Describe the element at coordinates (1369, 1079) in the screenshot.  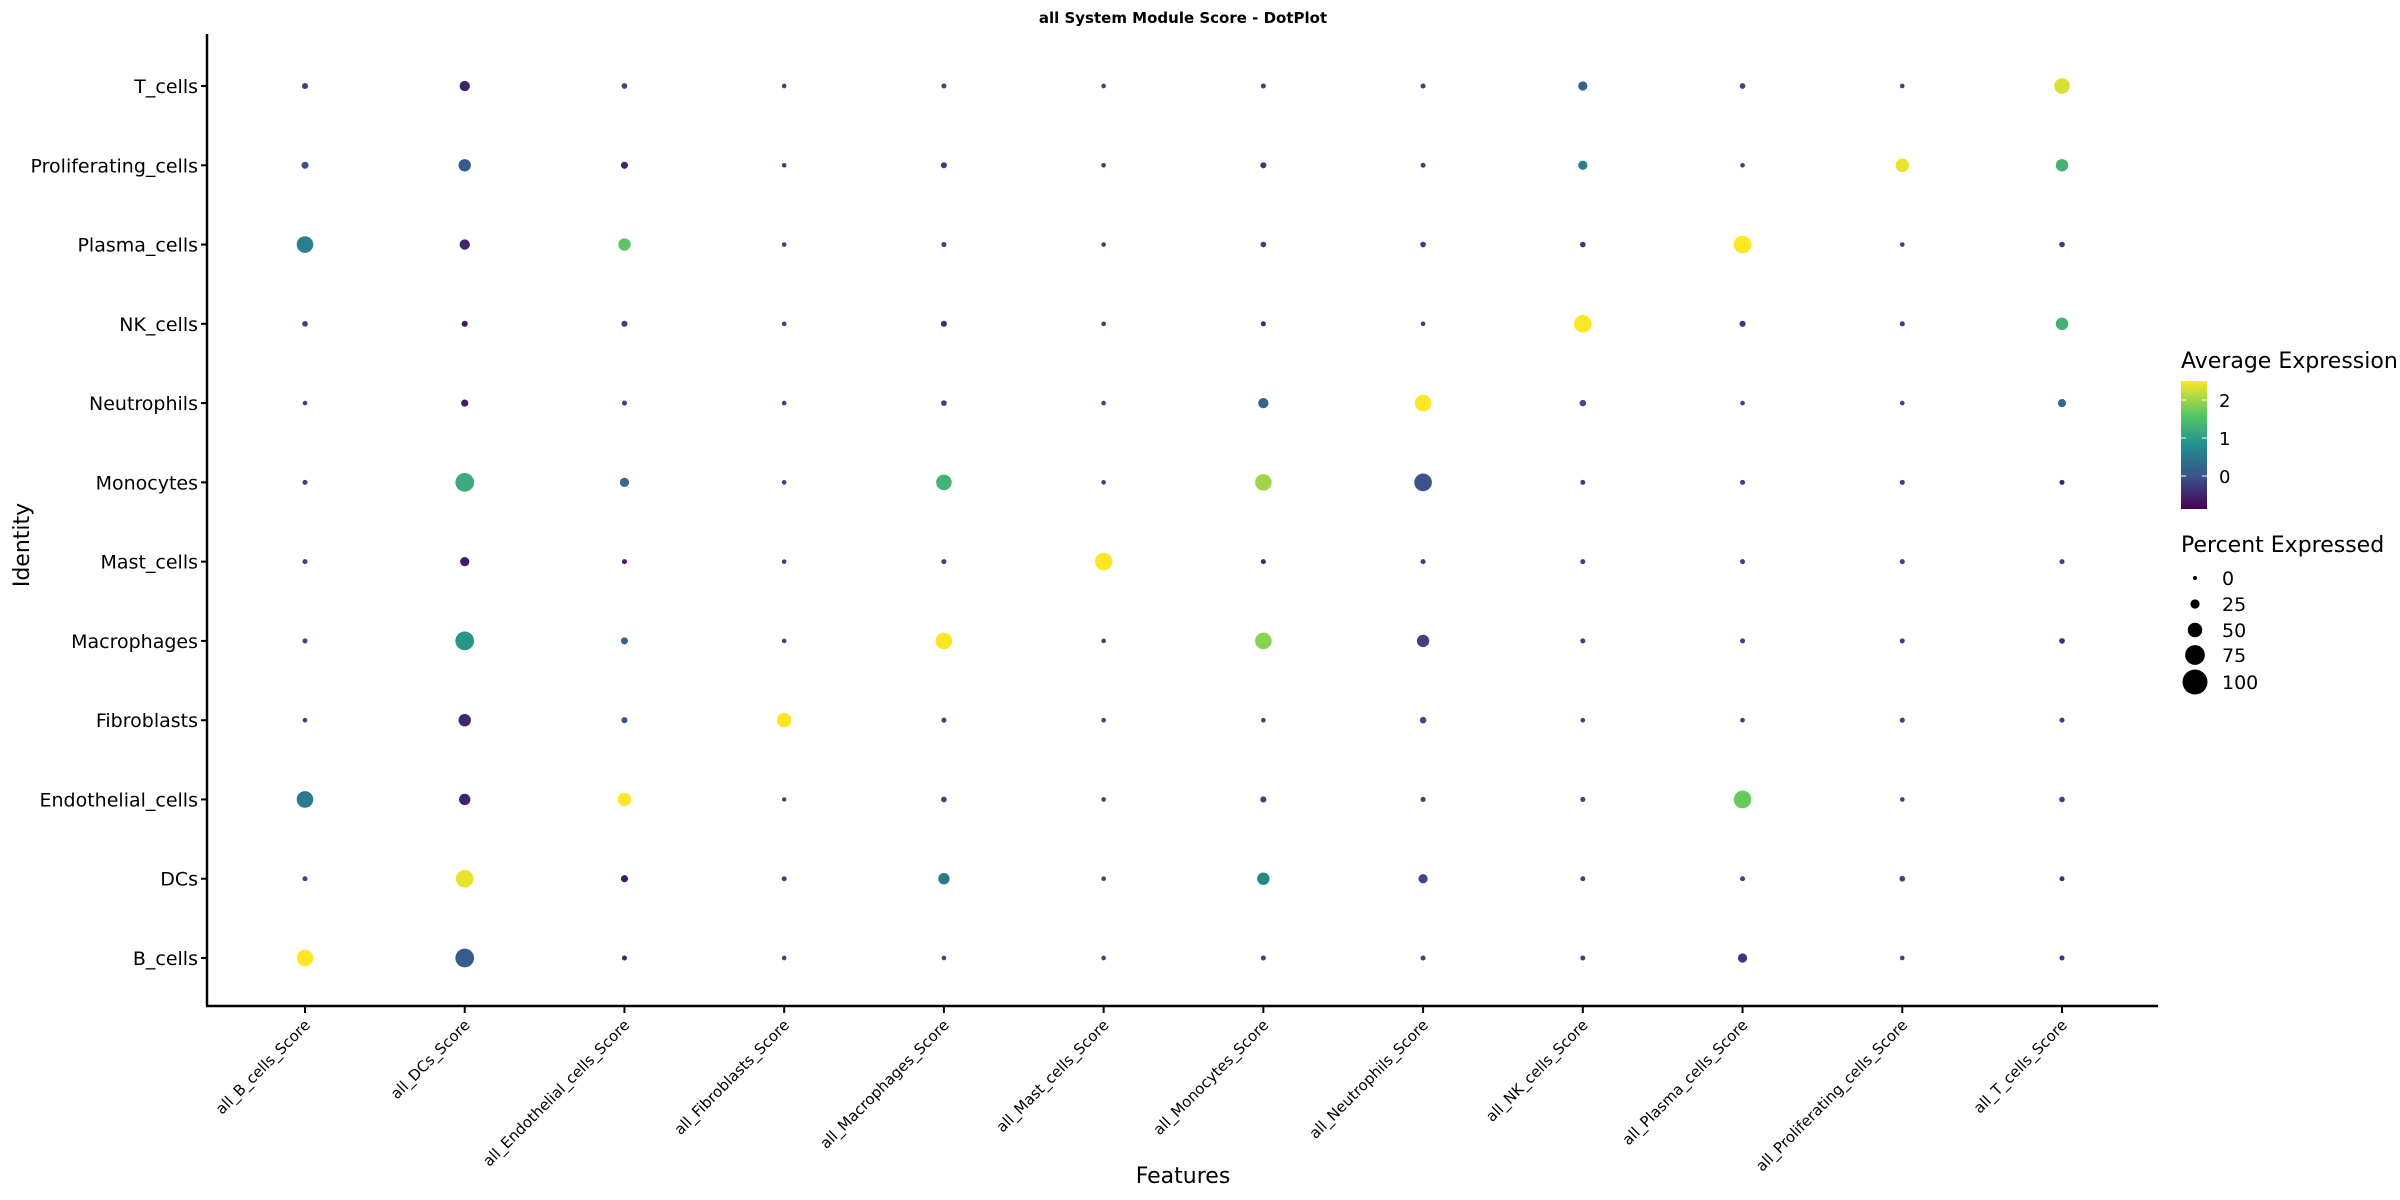
I see `x-tick-label: all_Neutrophils_Score` at that location.